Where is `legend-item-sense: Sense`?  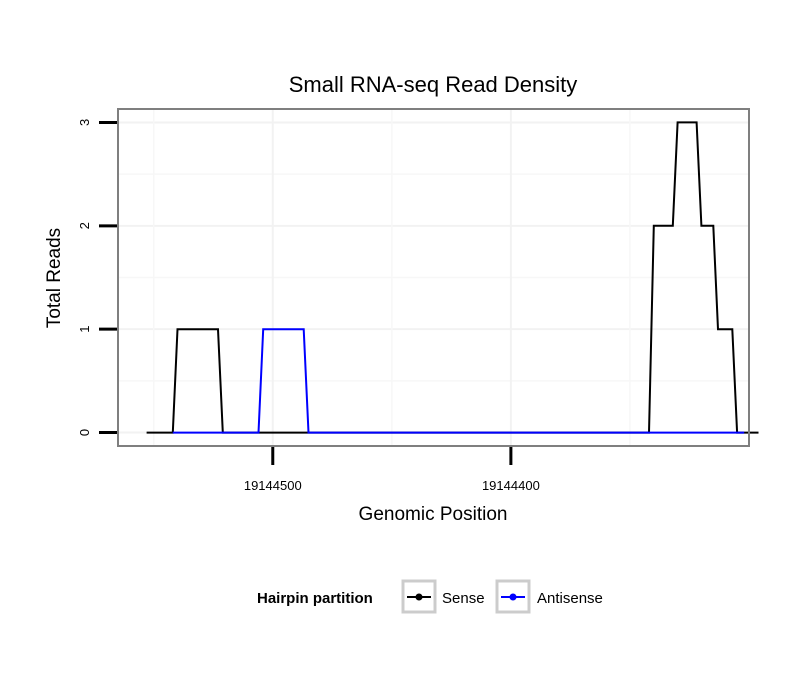
legend-item-sense: Sense is located at coordinates (443, 596).